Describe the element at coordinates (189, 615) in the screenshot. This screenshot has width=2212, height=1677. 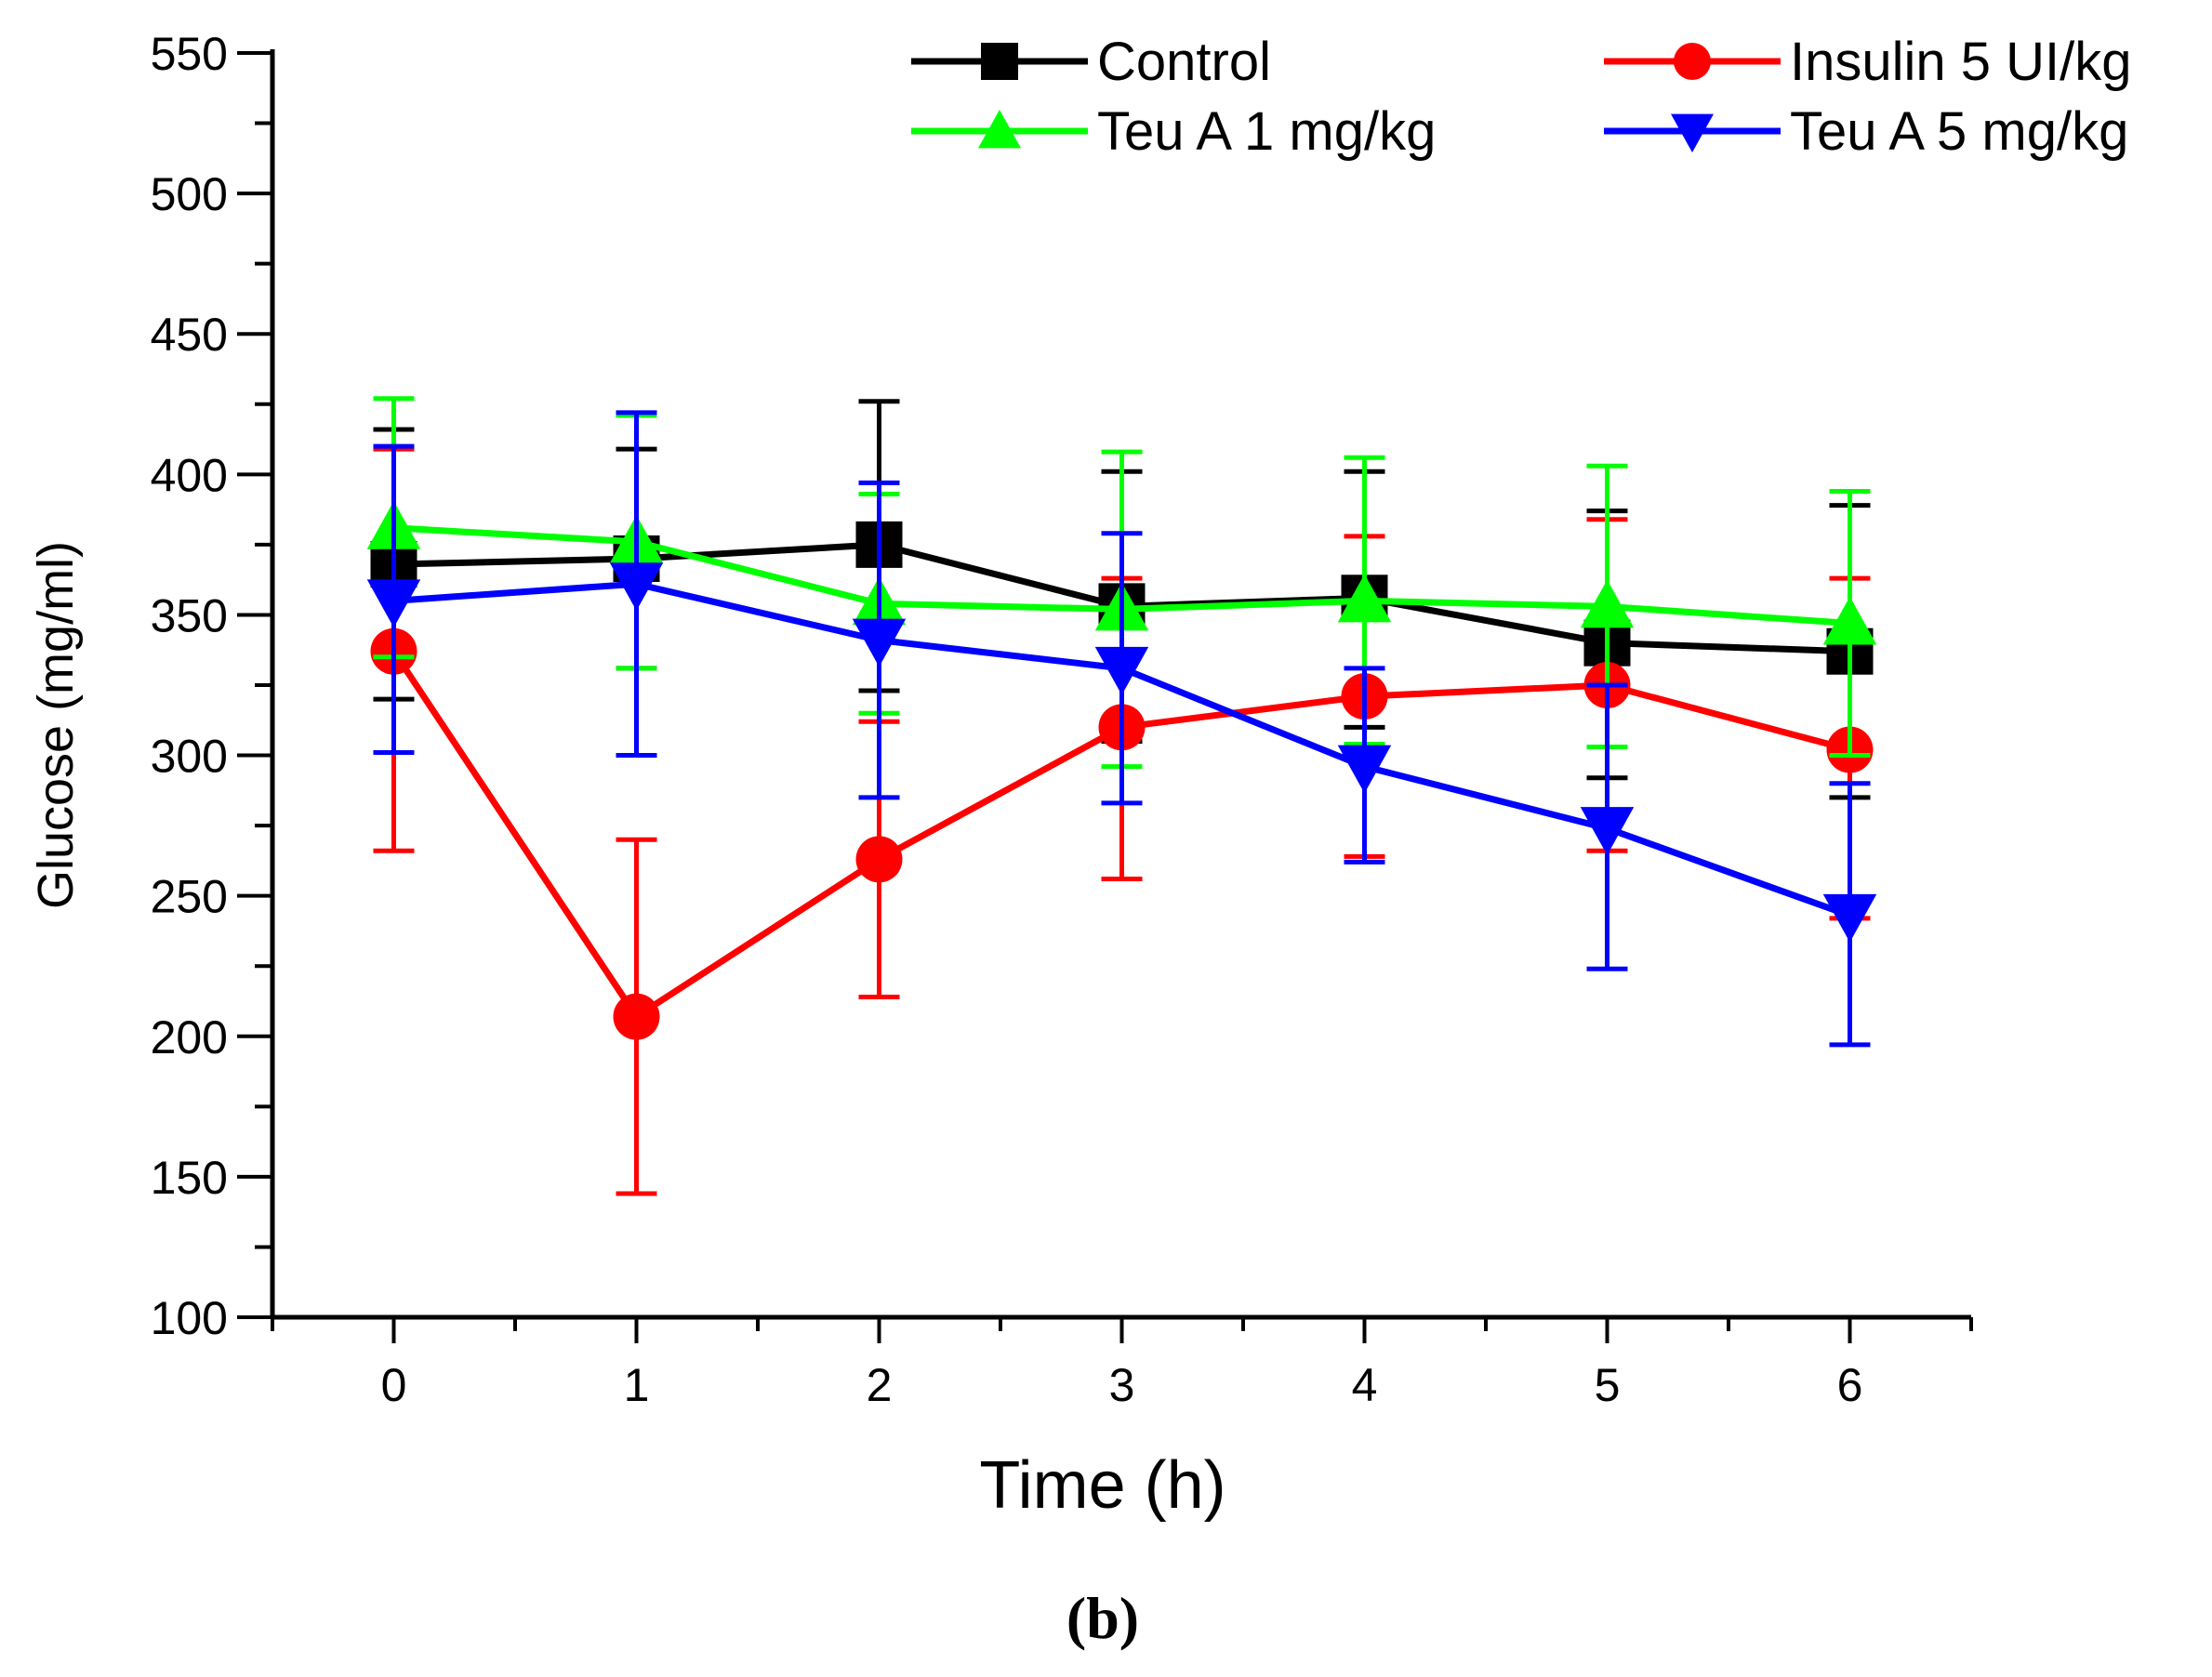
I see `y-tick-label: 350` at that location.